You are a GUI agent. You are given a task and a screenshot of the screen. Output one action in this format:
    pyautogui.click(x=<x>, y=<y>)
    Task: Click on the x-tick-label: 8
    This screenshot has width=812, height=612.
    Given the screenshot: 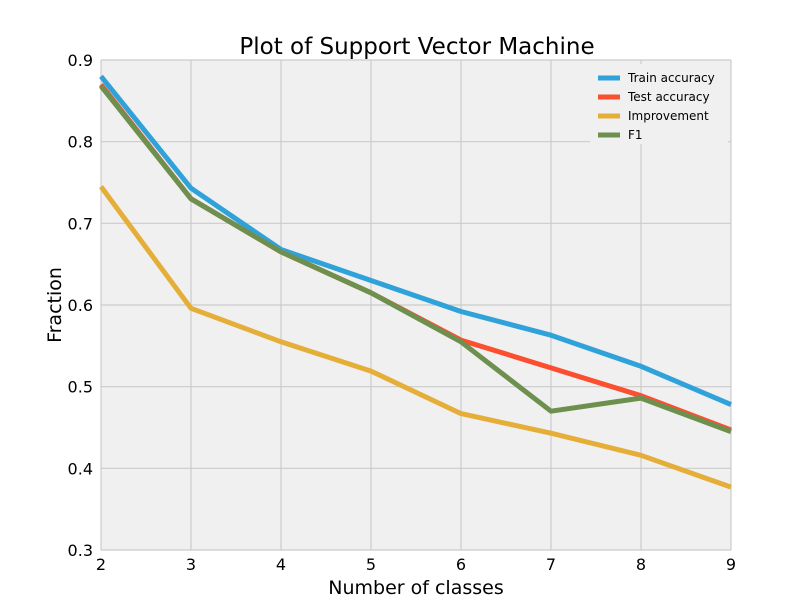 What is the action you would take?
    pyautogui.click(x=641, y=564)
    